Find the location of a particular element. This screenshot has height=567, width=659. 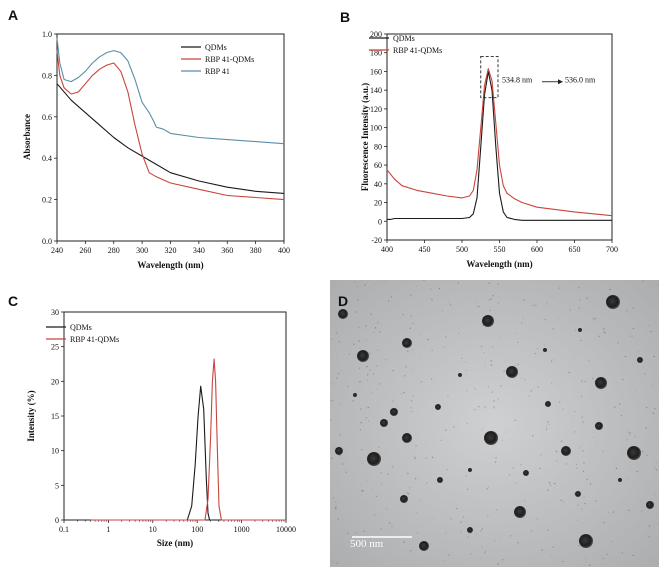

x-tick-label: 280 is located at coordinates (114, 250).